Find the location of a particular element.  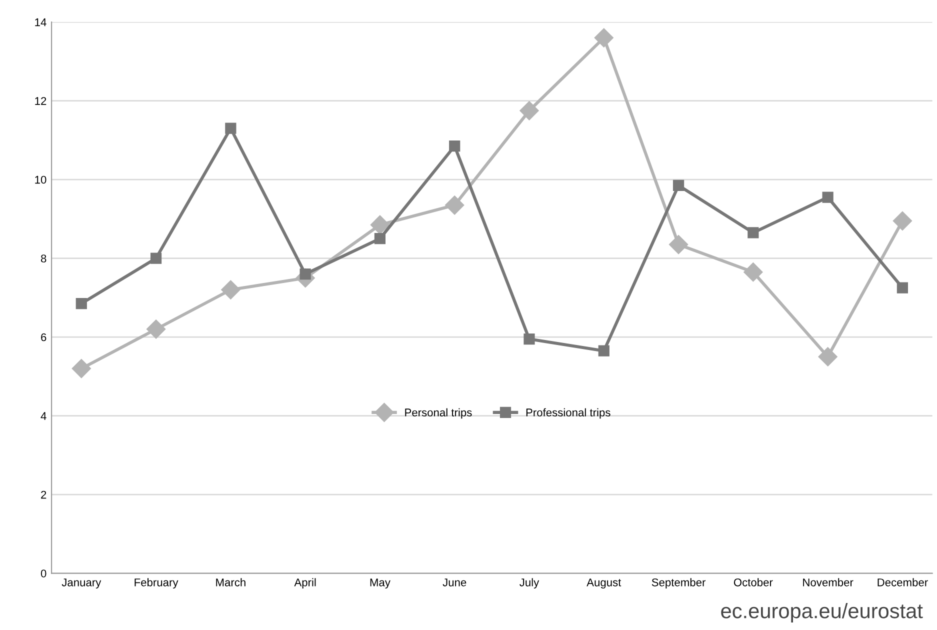

y-tick-label: 8 is located at coordinates (43, 258).